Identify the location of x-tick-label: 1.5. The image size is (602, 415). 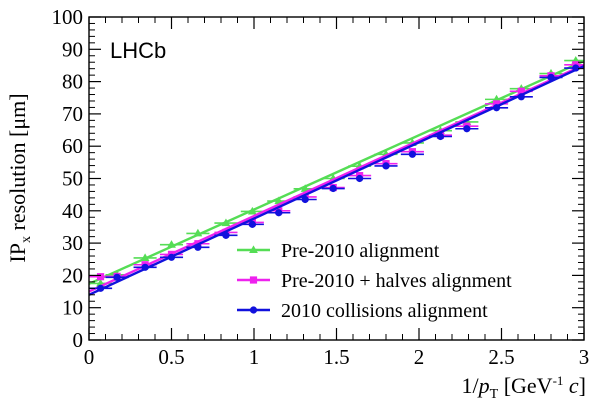
(336, 357).